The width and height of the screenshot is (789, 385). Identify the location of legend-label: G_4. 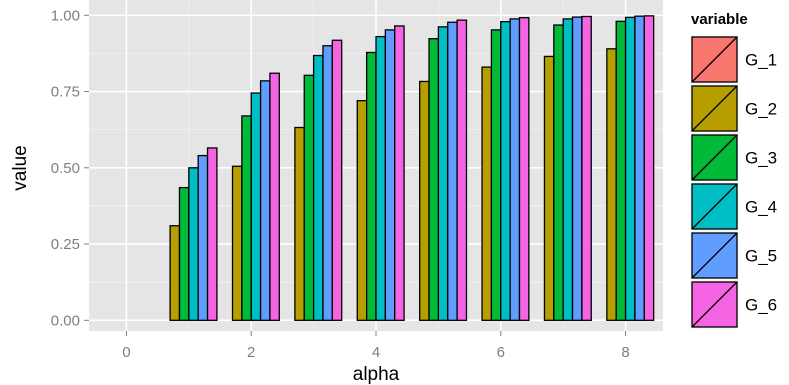
(761, 207).